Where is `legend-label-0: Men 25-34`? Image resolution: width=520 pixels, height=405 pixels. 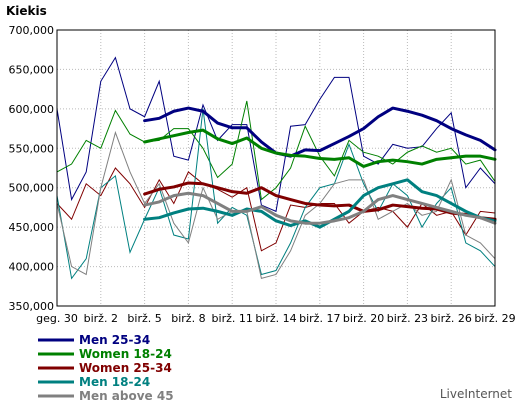 legend-label-0: Men 25-34 is located at coordinates (114, 340).